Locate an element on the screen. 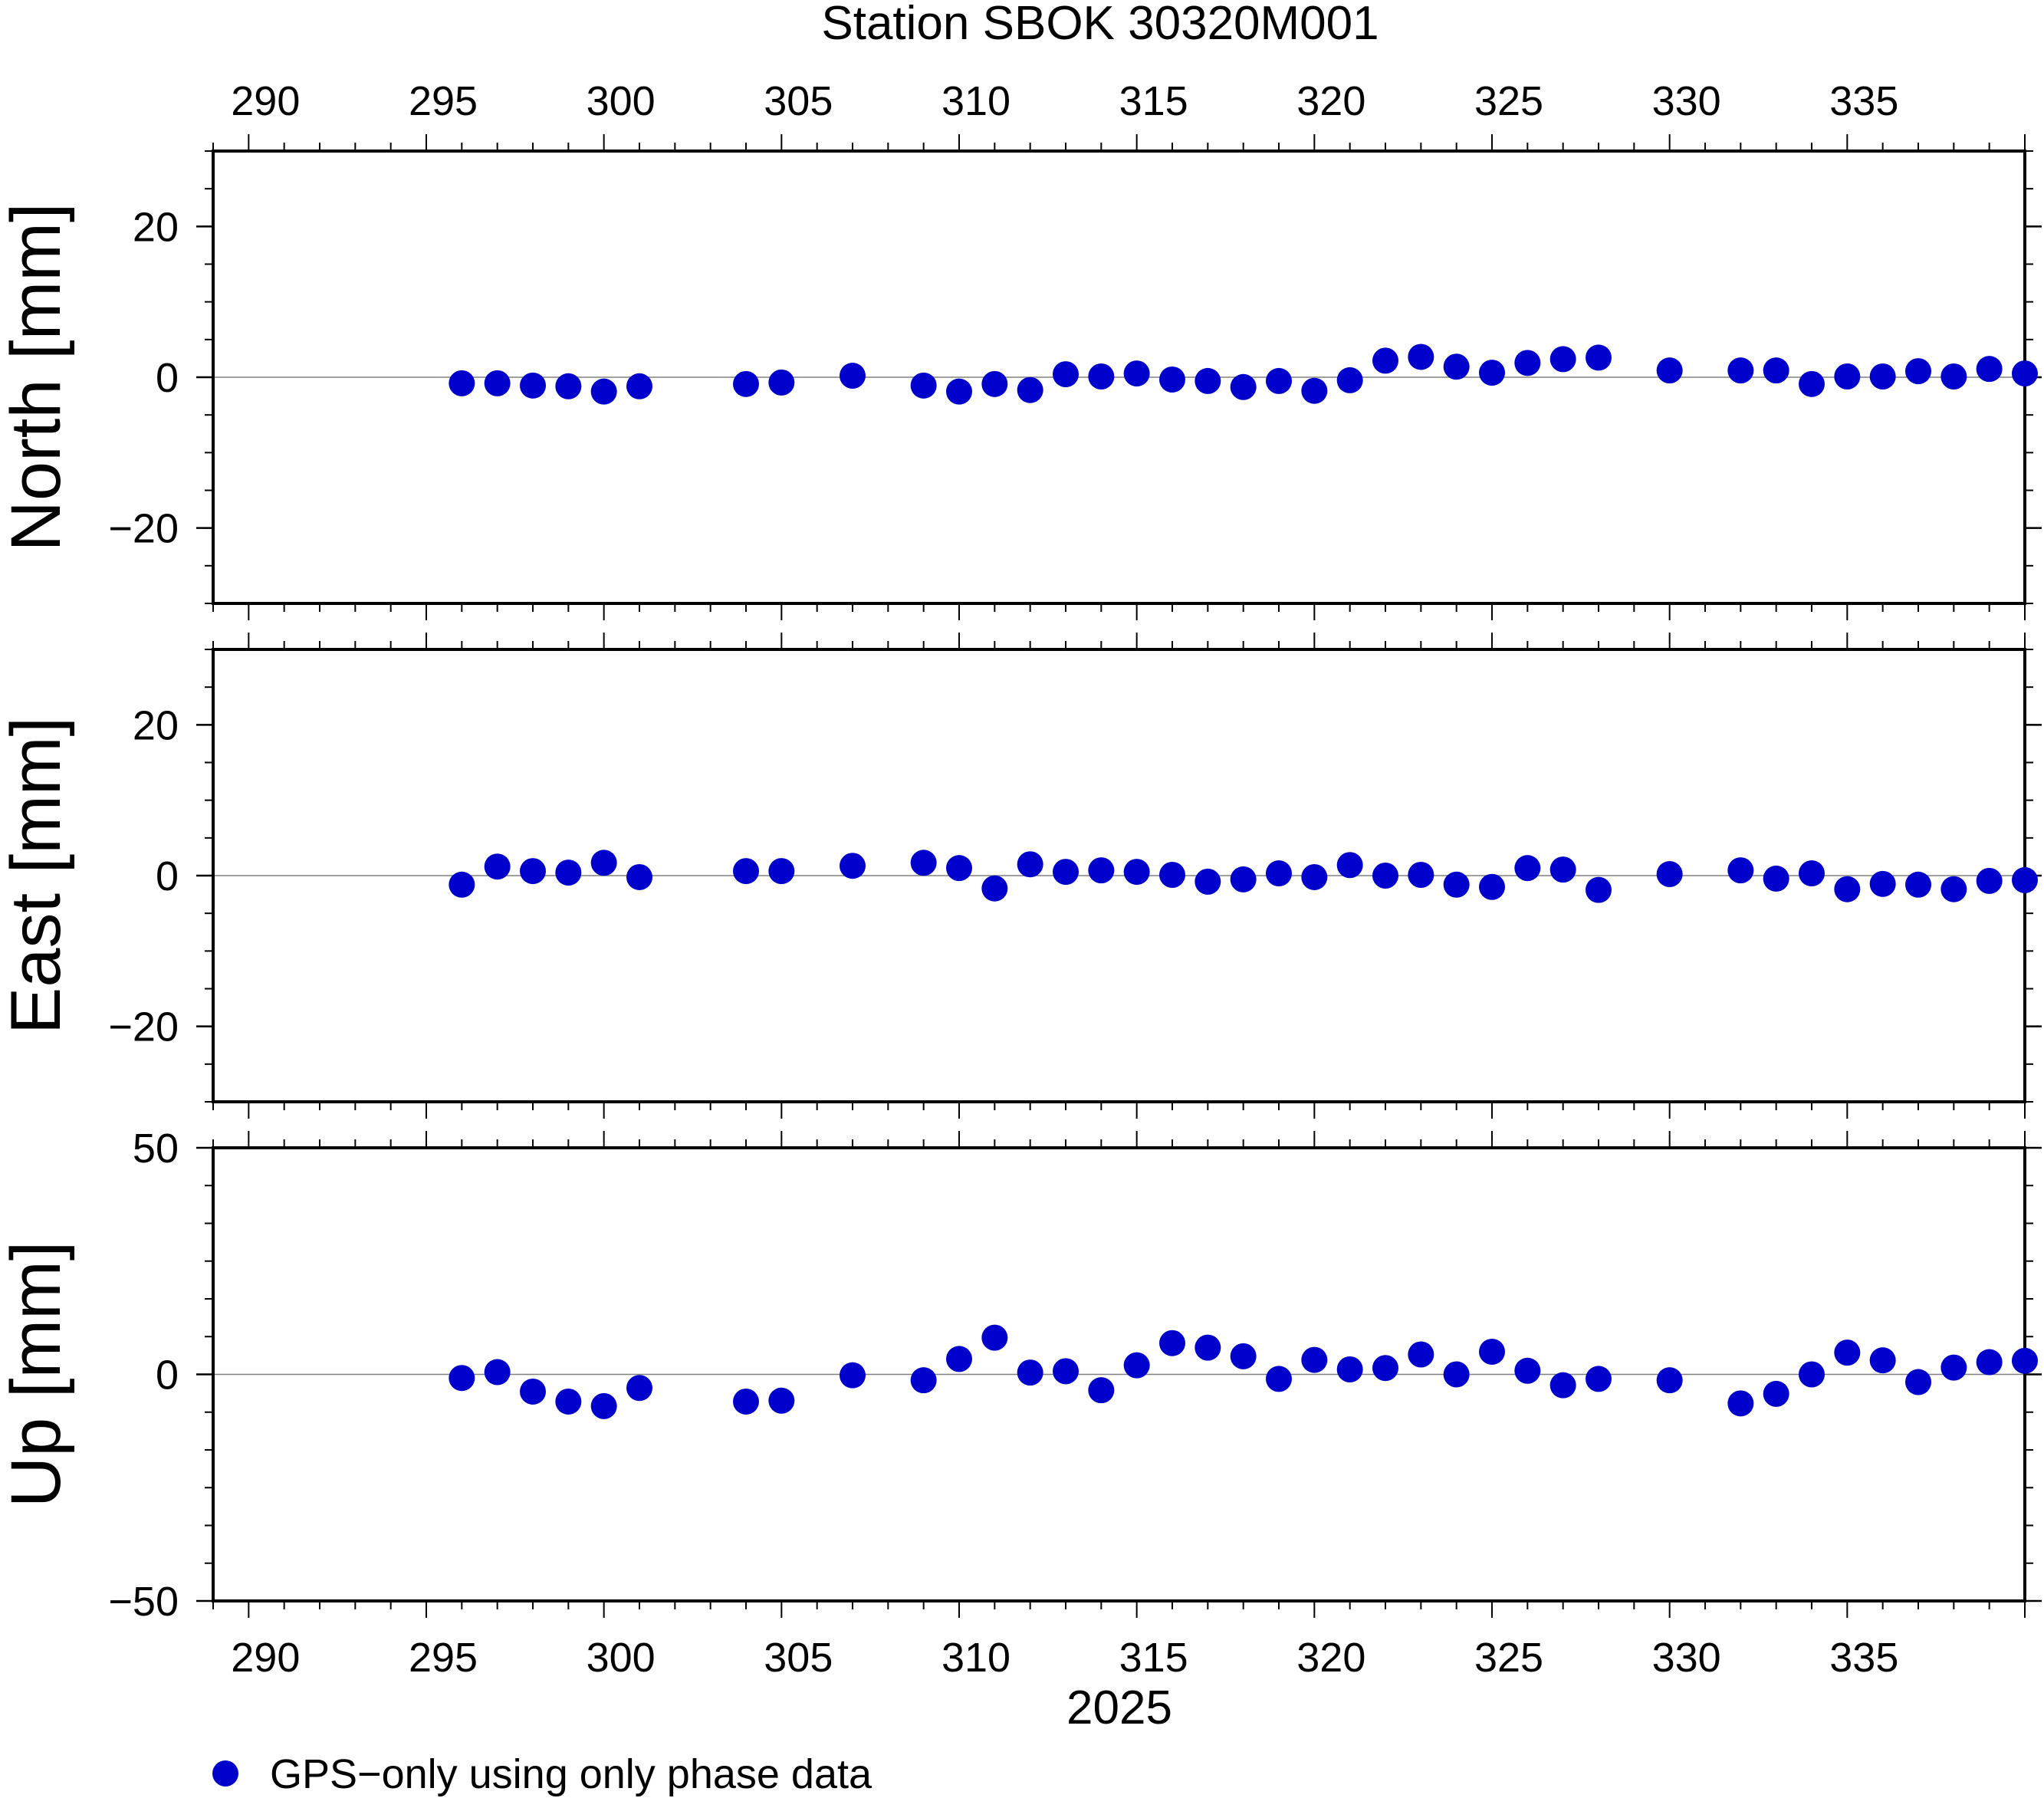 The image size is (2044, 1798). bottom-x-axis: 290 295 300 305 310 315 320 325 330 335 is located at coordinates (1119, 1641).